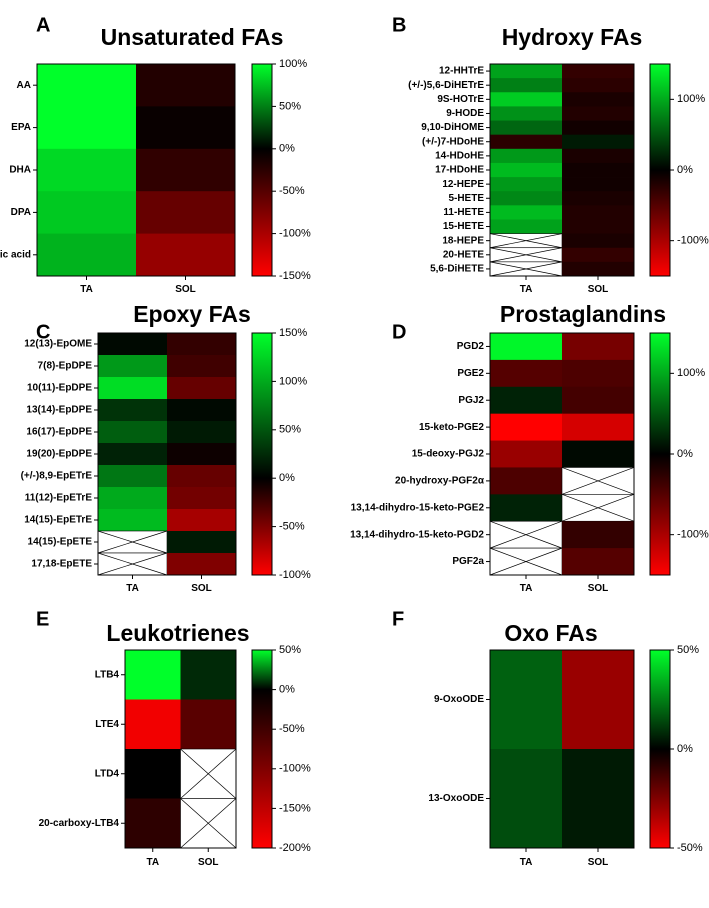 This screenshot has height=908, width=709. What do you see at coordinates (192, 37) in the screenshot?
I see `panel-a-title: Unsaturated FAs` at bounding box center [192, 37].